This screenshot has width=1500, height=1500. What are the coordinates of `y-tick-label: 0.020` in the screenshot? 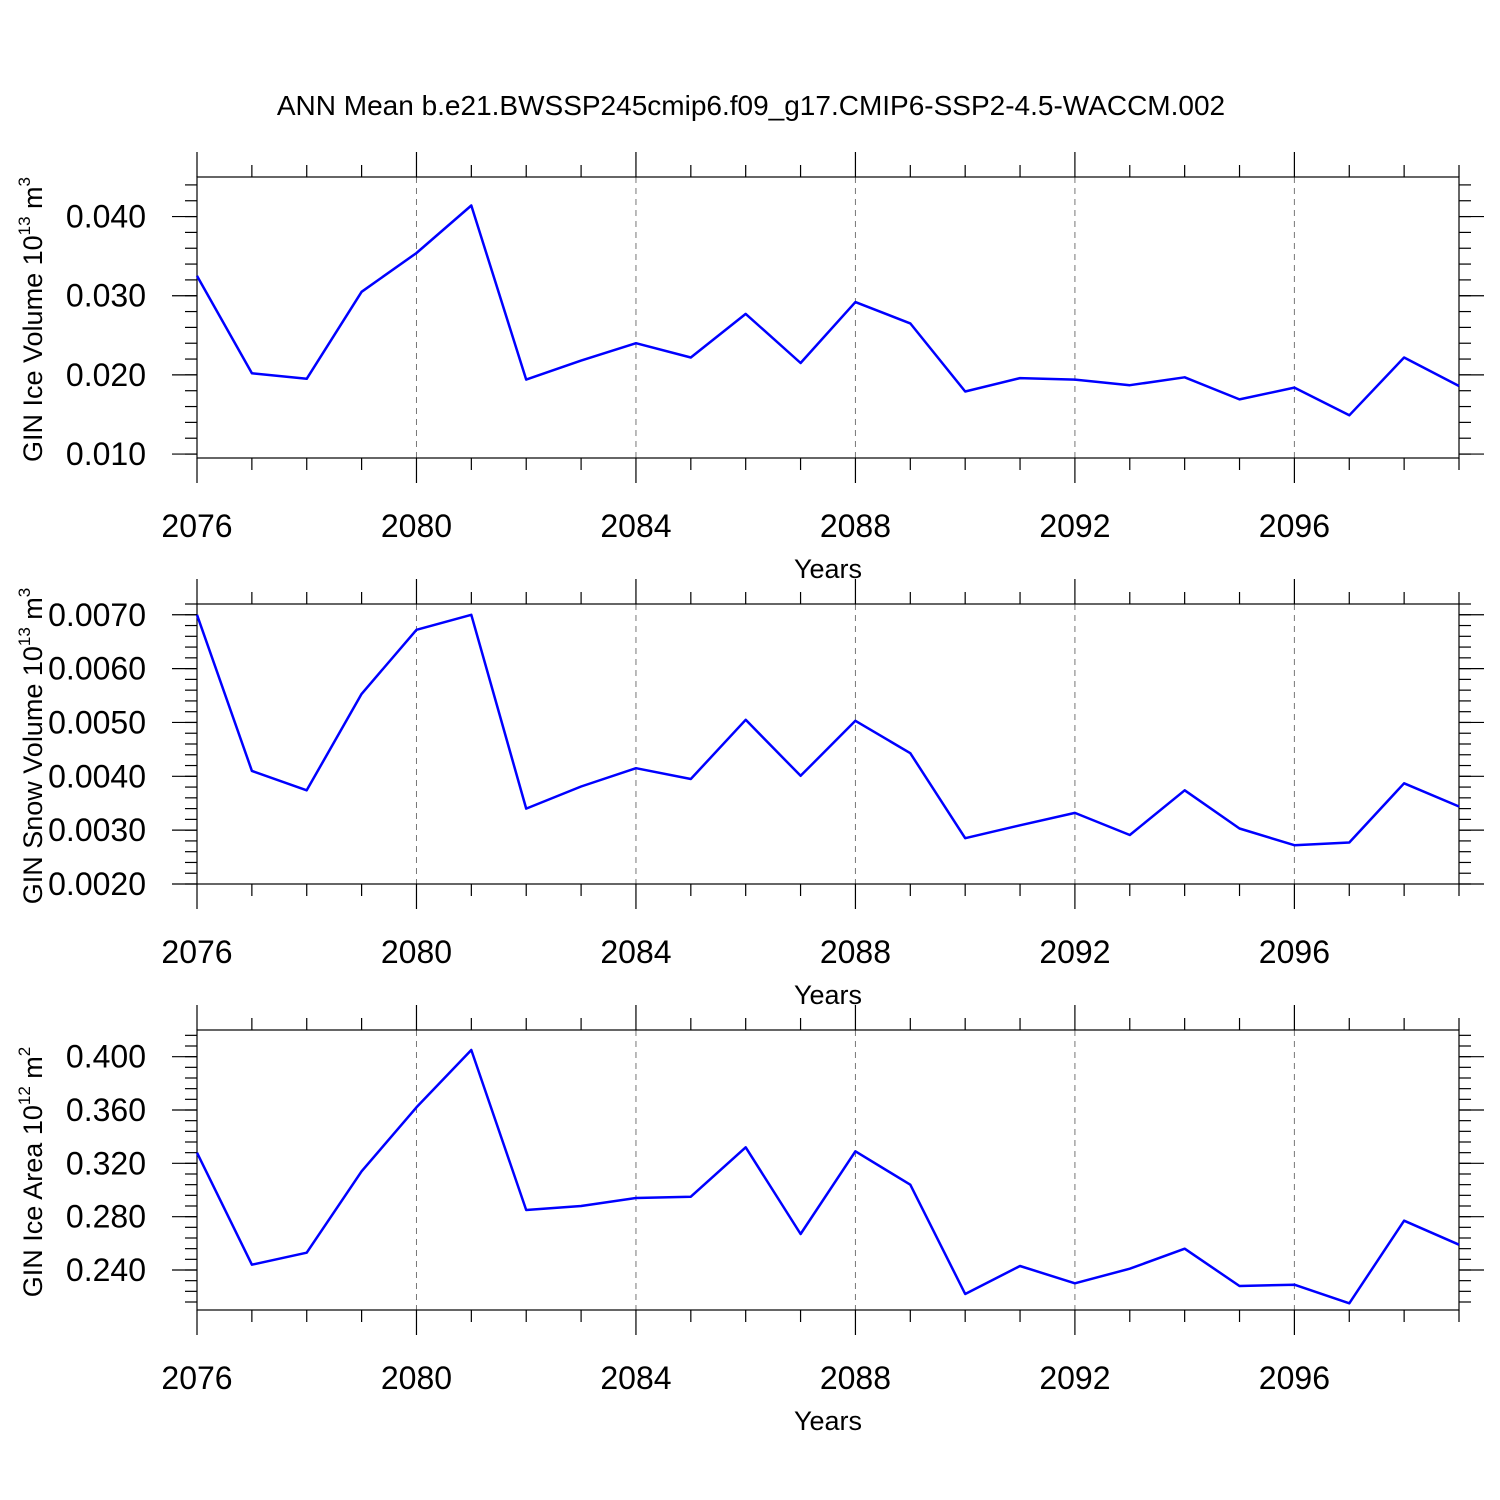 It's located at (106, 375).